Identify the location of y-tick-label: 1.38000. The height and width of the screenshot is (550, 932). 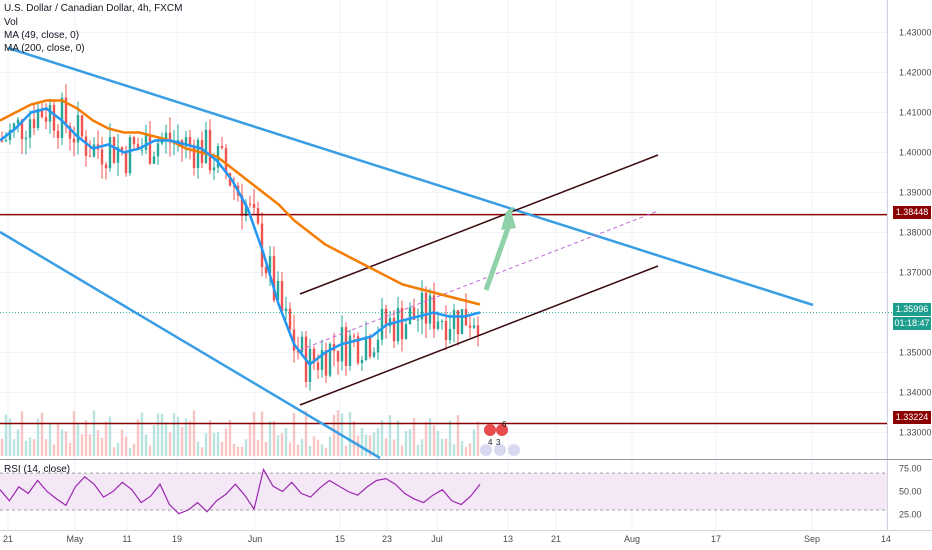
(915, 233).